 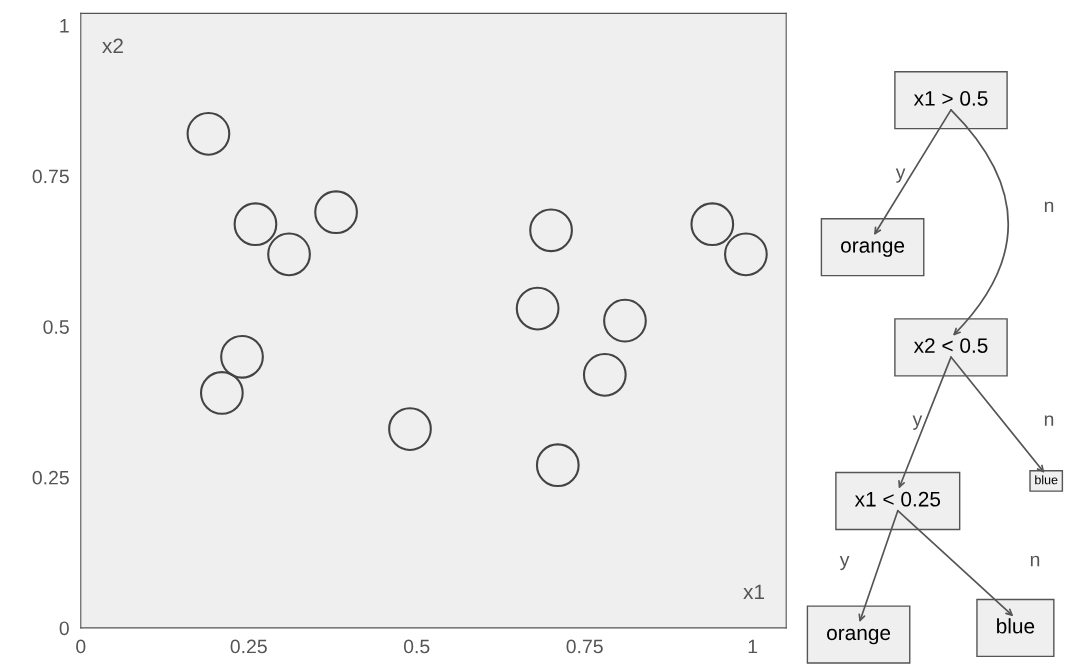 I want to click on y-tick-label: 1, so click(x=64, y=26).